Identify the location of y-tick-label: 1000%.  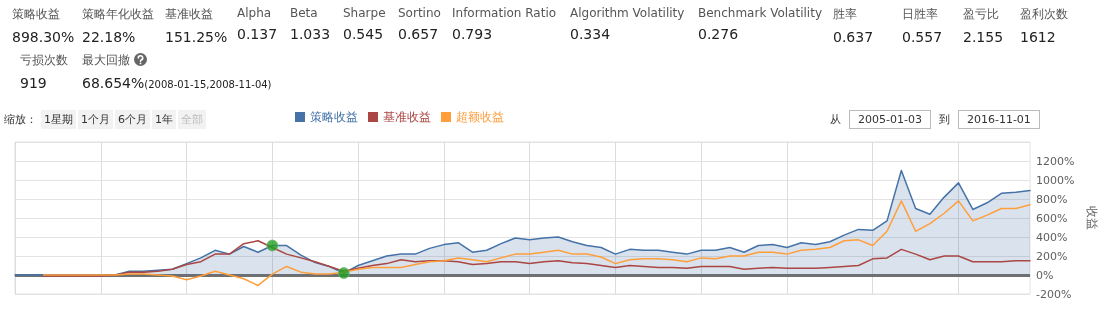
(1055, 180).